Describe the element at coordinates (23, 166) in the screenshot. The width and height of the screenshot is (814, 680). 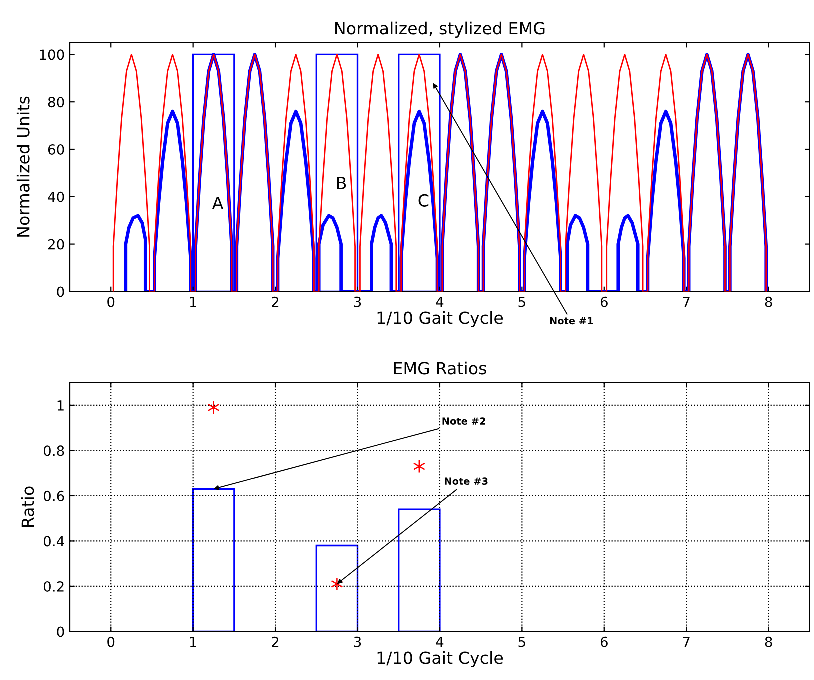
I see `y-axis-title: Normalized Units` at that location.